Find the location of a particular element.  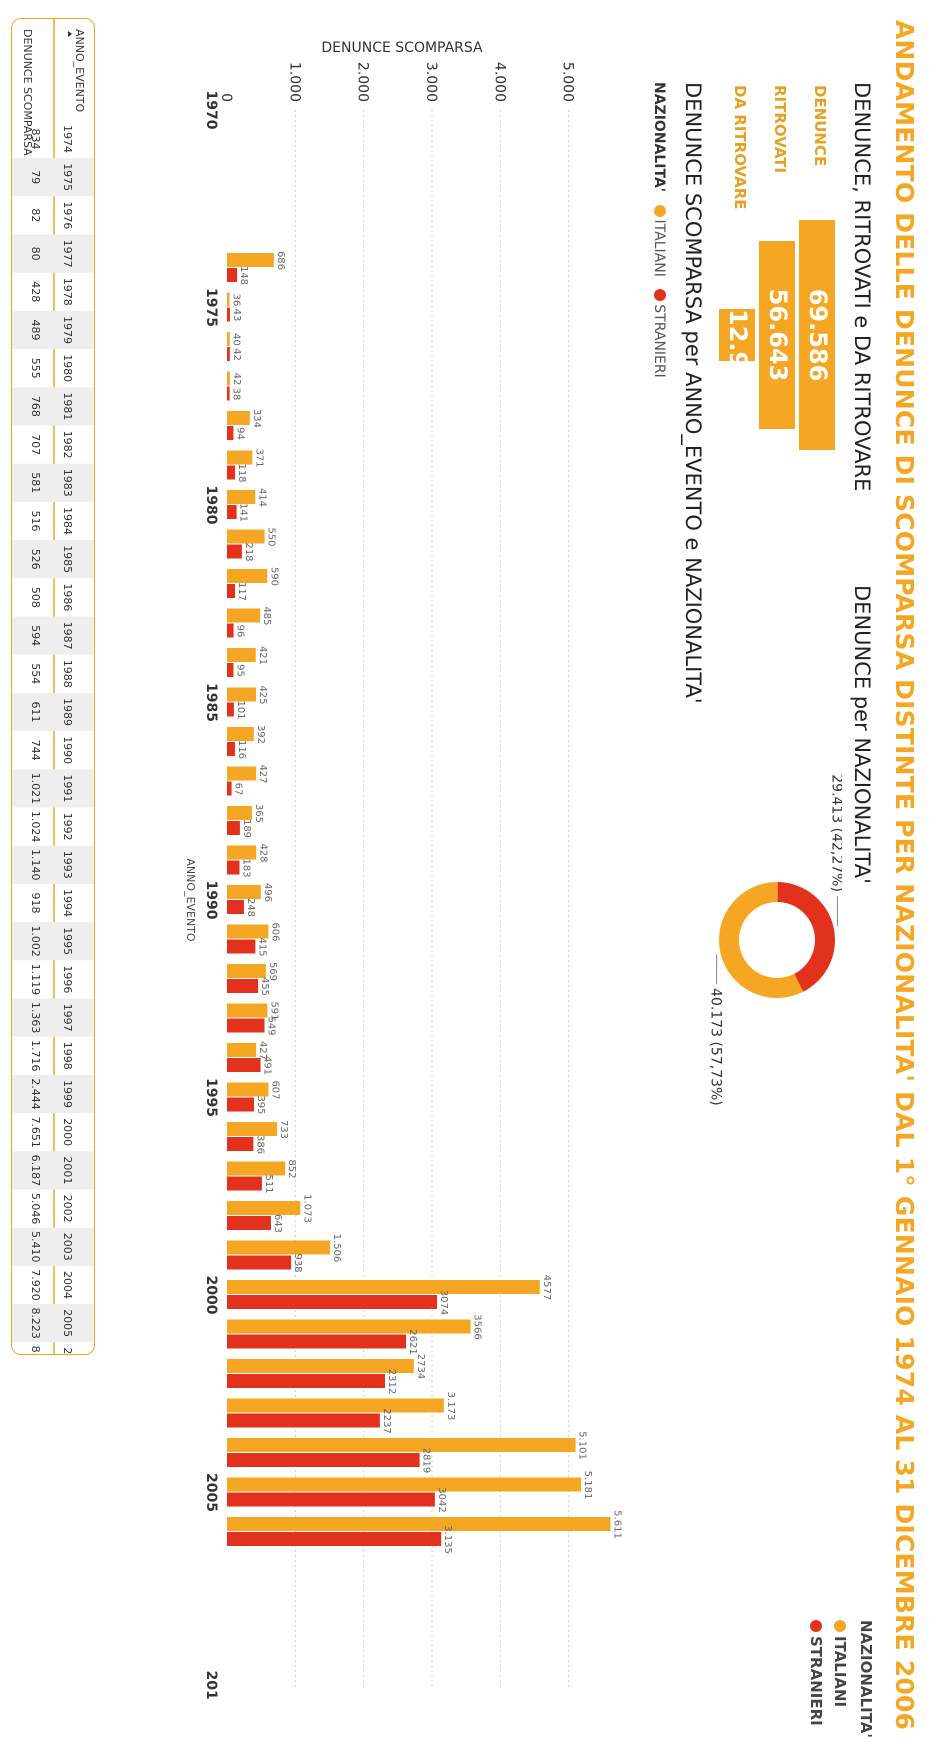

bar-stranieri-2005 is located at coordinates (331, 1499).